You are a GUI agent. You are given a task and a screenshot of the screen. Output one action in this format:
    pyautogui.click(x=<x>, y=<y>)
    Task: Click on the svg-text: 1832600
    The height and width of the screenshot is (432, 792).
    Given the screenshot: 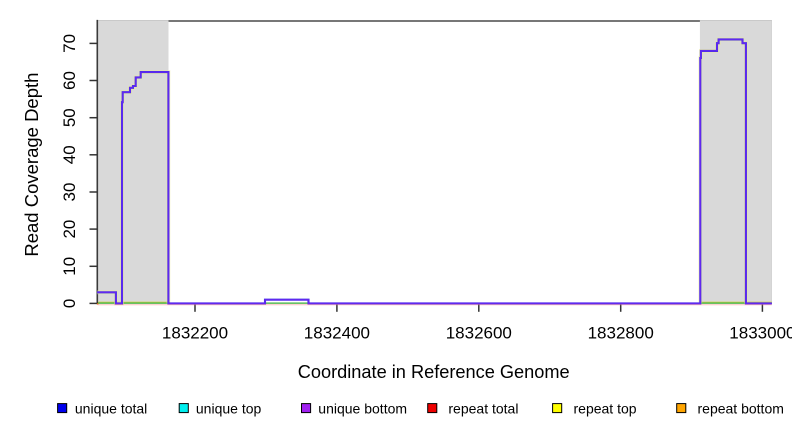 What is the action you would take?
    pyautogui.click(x=479, y=332)
    